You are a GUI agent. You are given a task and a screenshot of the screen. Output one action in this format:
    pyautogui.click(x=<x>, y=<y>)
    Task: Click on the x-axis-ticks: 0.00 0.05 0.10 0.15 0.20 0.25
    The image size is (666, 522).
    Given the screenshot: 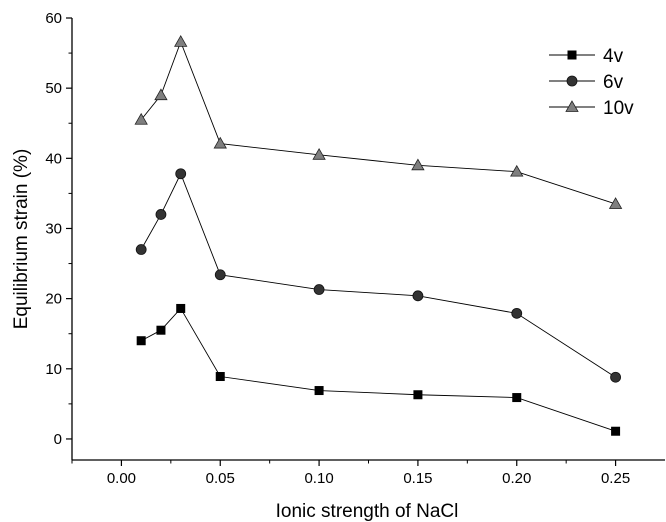 What is the action you would take?
    pyautogui.click(x=350, y=473)
    